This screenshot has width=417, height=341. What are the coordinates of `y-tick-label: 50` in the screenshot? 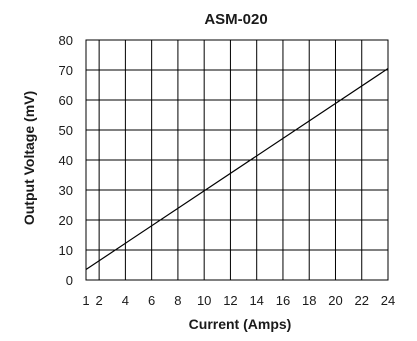 It's located at (66, 130).